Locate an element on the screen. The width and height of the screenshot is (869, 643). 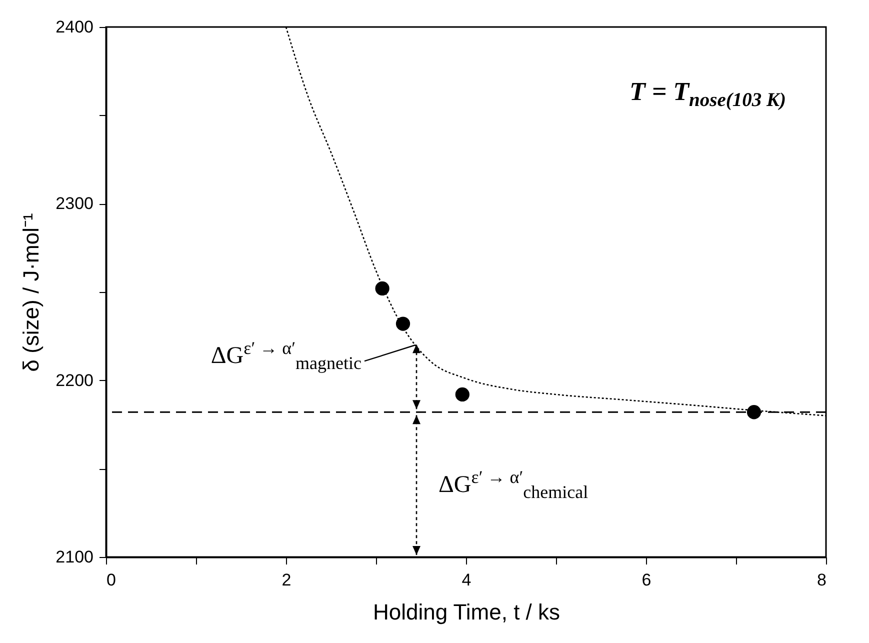
y-axis-title: δ (size) / J·mol⁻¹ is located at coordinates (31, 292).